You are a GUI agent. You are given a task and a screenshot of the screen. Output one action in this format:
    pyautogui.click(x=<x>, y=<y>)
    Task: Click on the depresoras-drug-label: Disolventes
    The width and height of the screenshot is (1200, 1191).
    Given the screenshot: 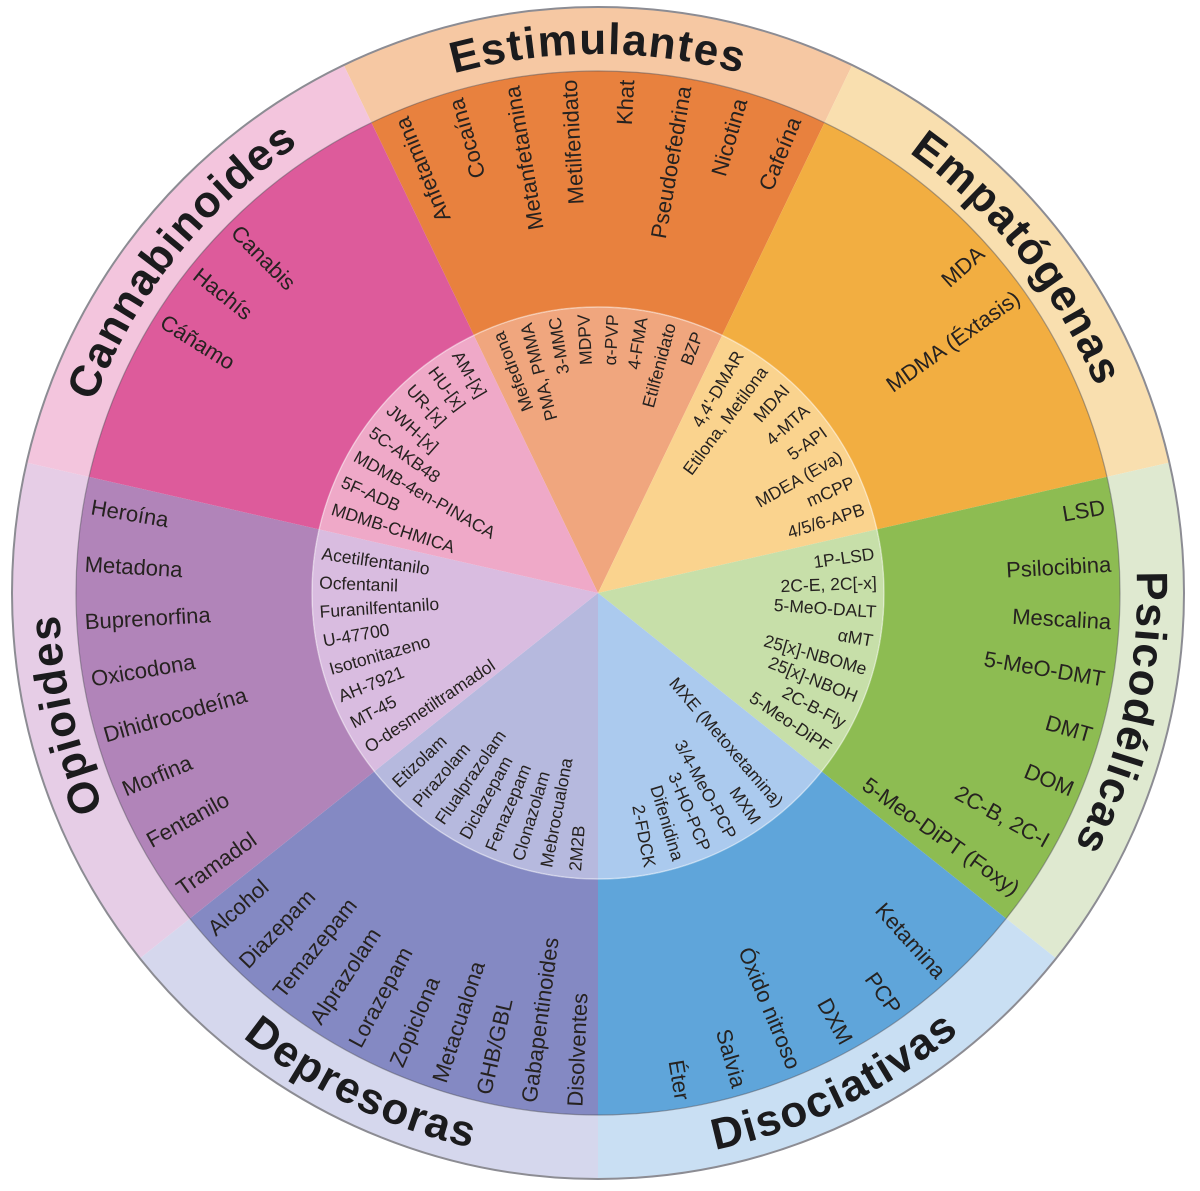 What is the action you would take?
    pyautogui.click(x=577, y=1049)
    